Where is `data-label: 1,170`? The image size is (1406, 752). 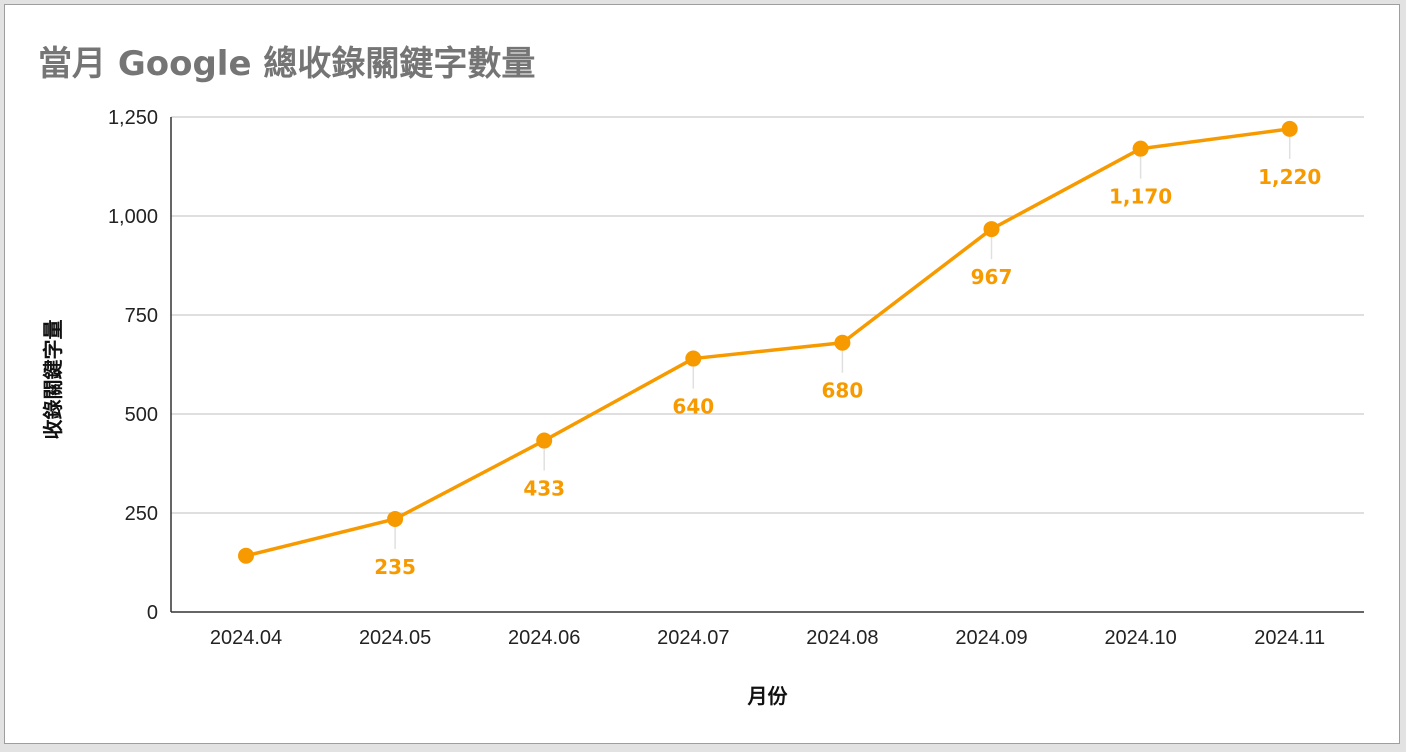
data-label: 1,170 is located at coordinates (1140, 197).